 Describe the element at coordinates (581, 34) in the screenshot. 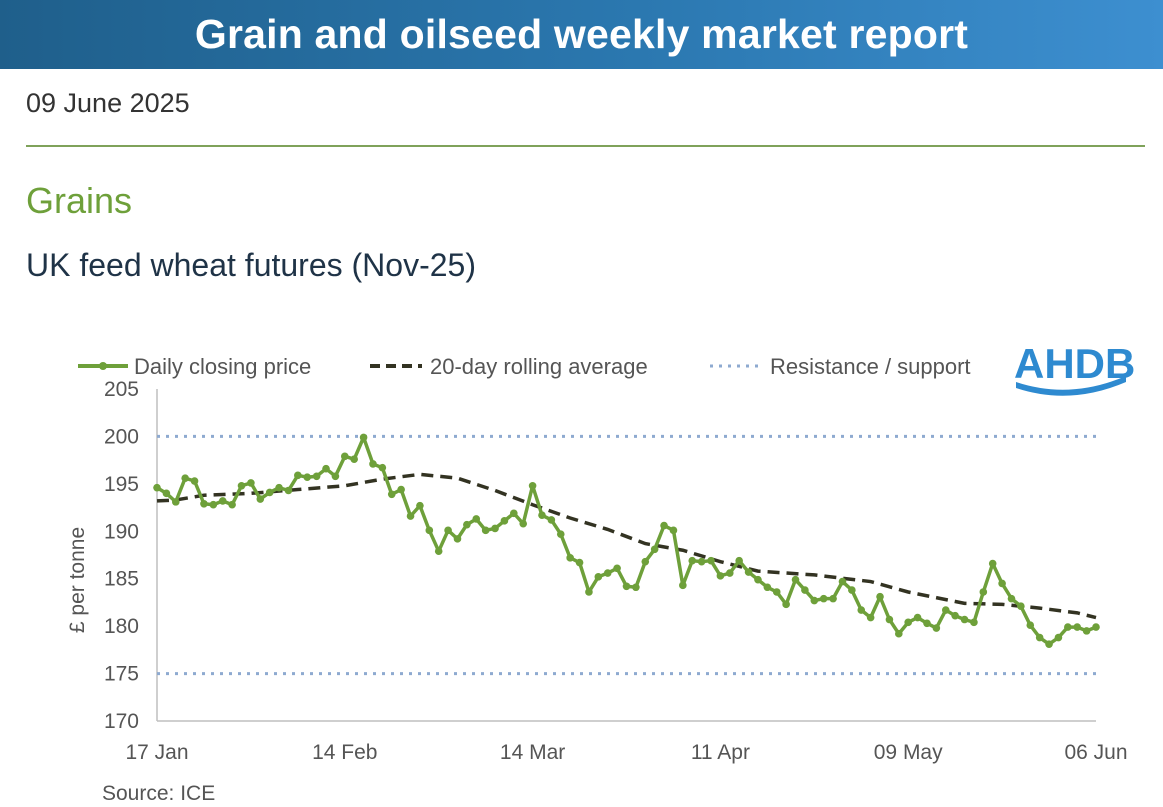

I see `report-title: Grain and oilseed weekly market report` at that location.